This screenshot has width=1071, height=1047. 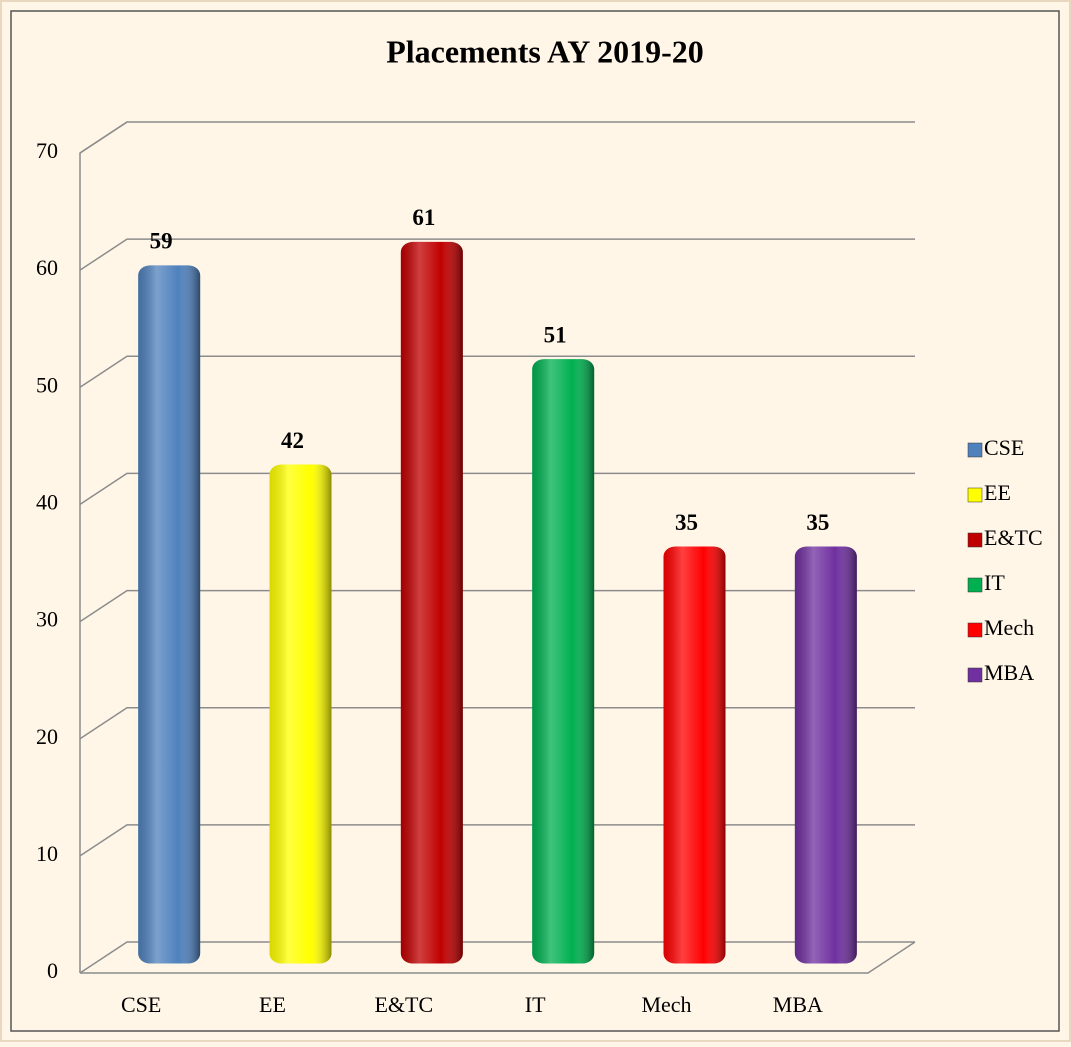 What do you see at coordinates (994, 582) in the screenshot?
I see `legend-label: IT` at bounding box center [994, 582].